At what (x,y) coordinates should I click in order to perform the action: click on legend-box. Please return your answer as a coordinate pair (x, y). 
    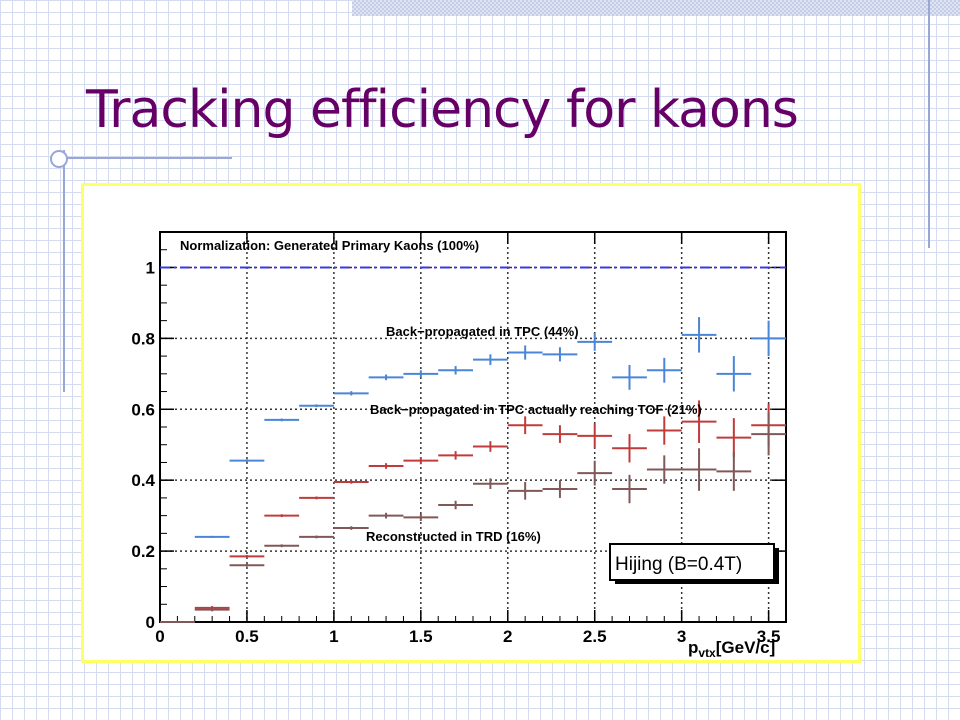
    Looking at the image, I should click on (692, 562).